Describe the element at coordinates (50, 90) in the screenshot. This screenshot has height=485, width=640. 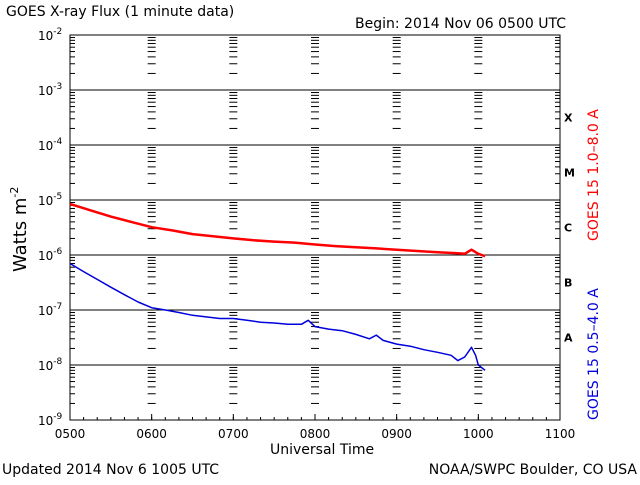
I see `y-tick-label: 10⁻³` at that location.